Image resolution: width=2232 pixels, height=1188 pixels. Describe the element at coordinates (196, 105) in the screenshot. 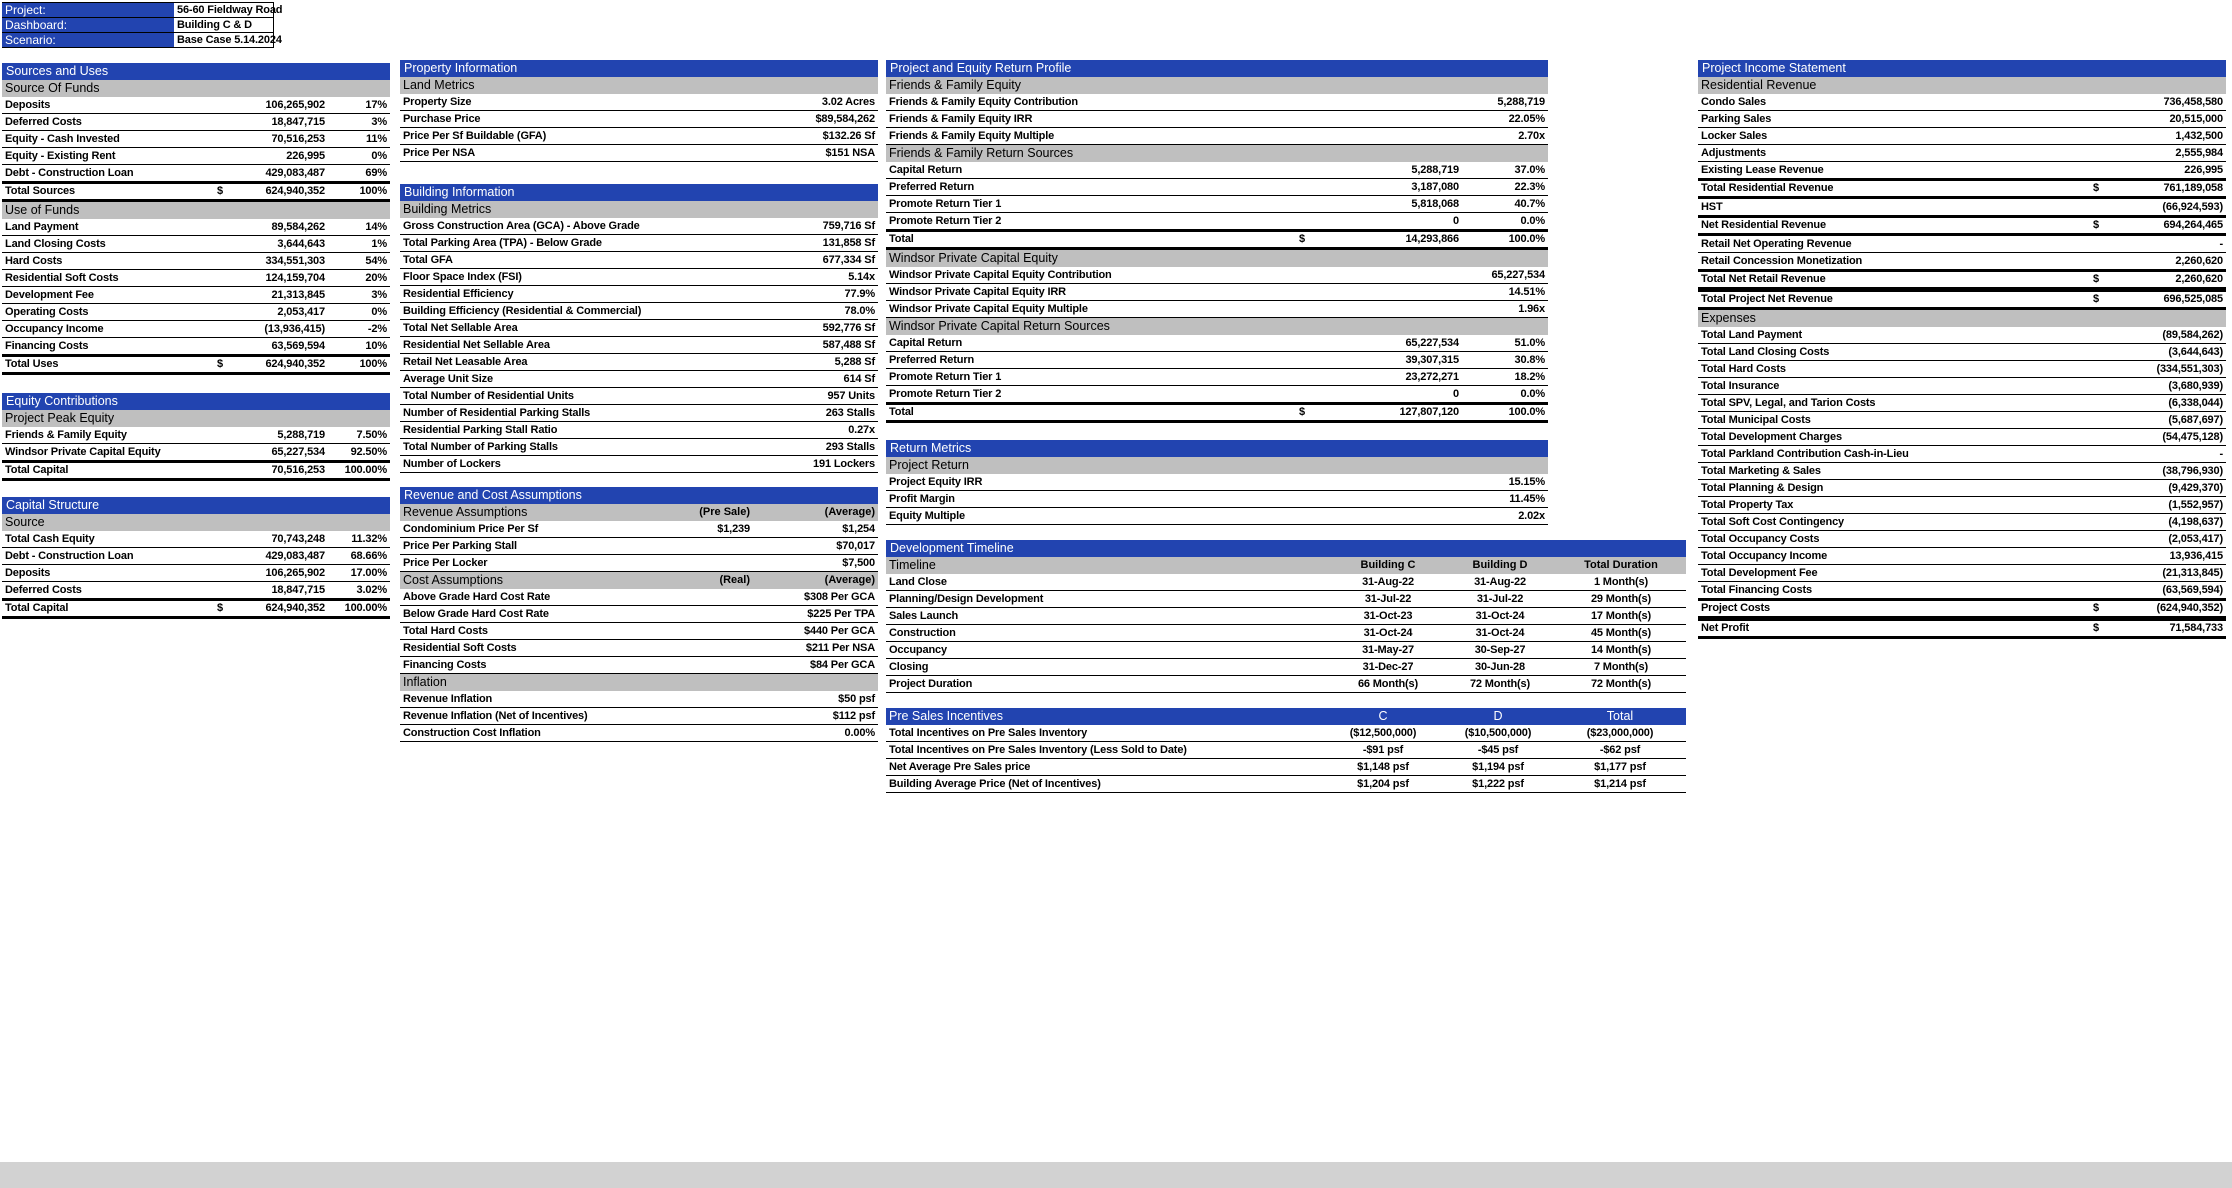

I see `table-row: Deposits 106,265,902 17%` at that location.